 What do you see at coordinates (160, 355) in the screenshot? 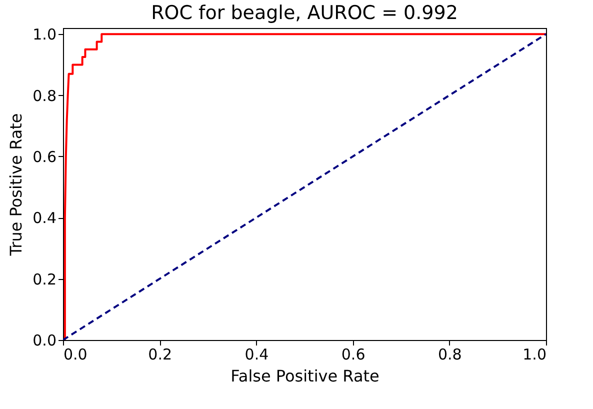
I see `x-tick-label: 0.2` at bounding box center [160, 355].